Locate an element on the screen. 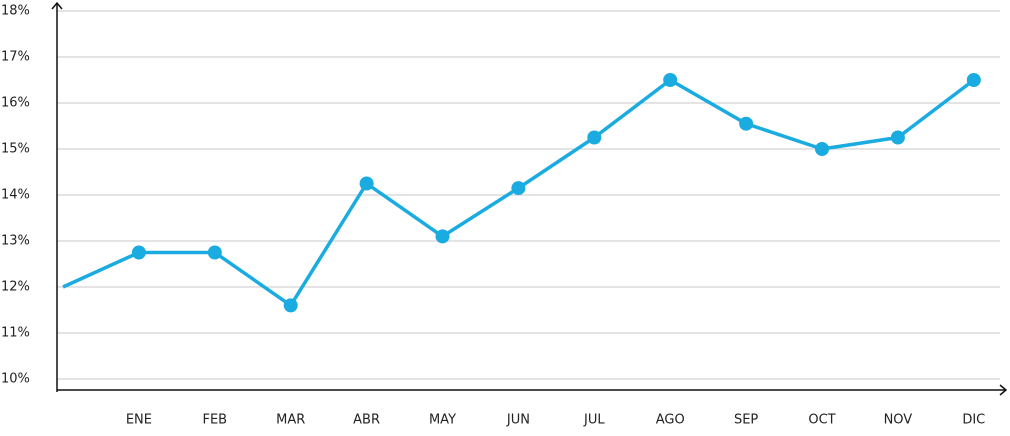  y-tick-label: 17% is located at coordinates (15, 57).